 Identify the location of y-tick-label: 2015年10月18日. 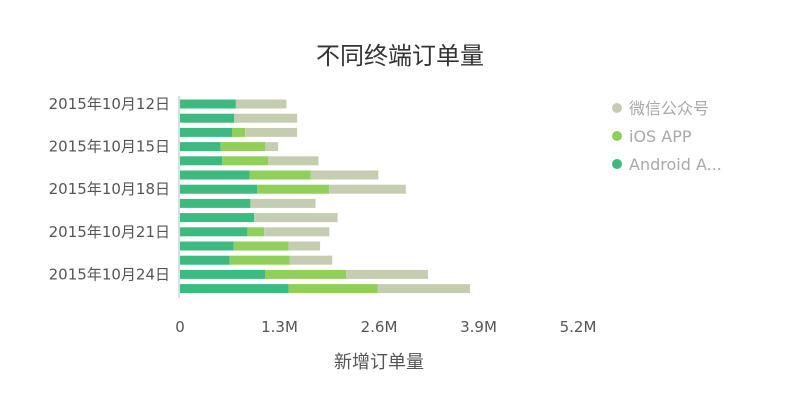
(109, 189).